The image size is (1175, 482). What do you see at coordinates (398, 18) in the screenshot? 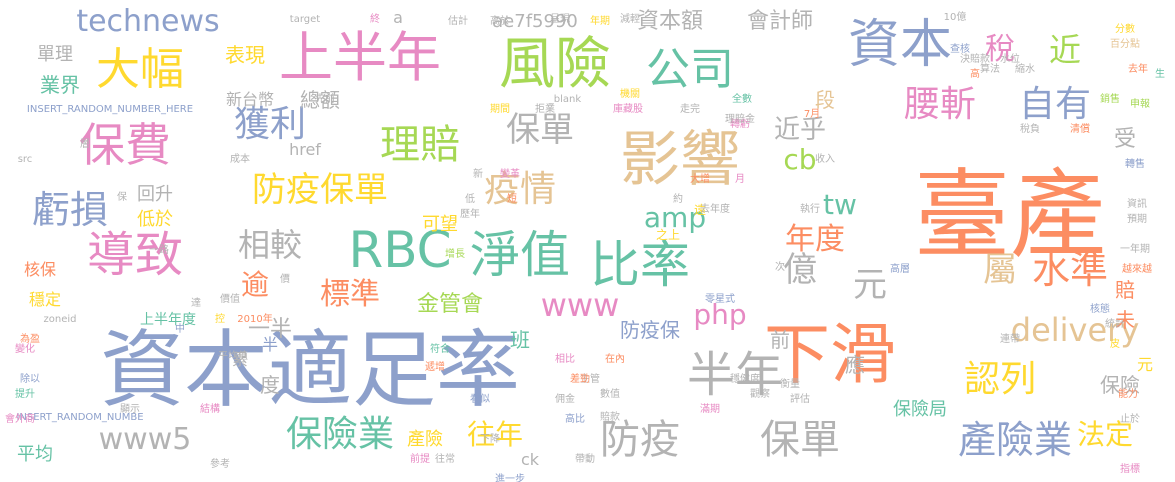
I see `word-82: a` at bounding box center [398, 18].